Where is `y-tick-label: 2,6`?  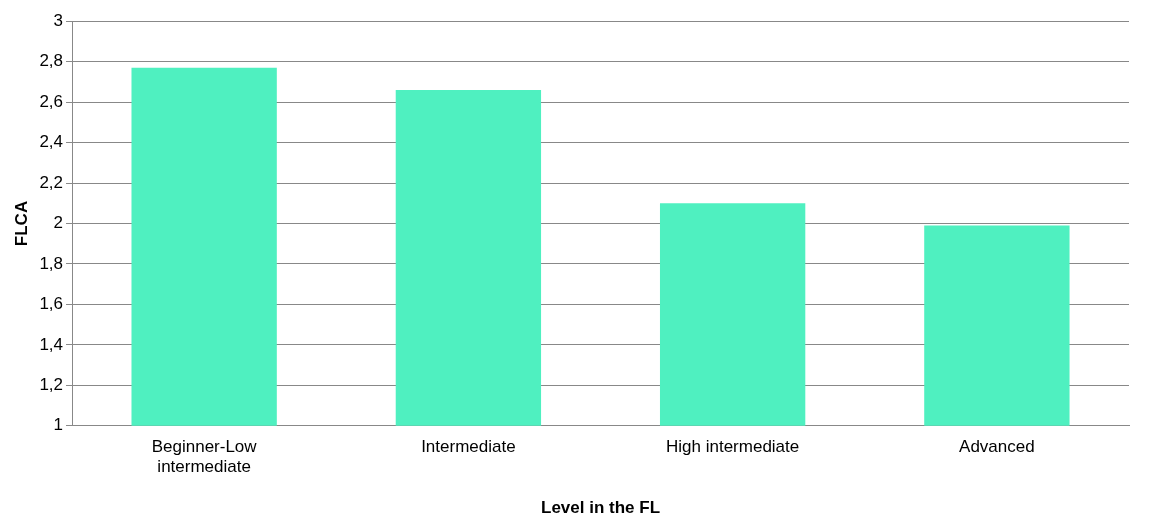 y-tick-label: 2,6 is located at coordinates (51, 101).